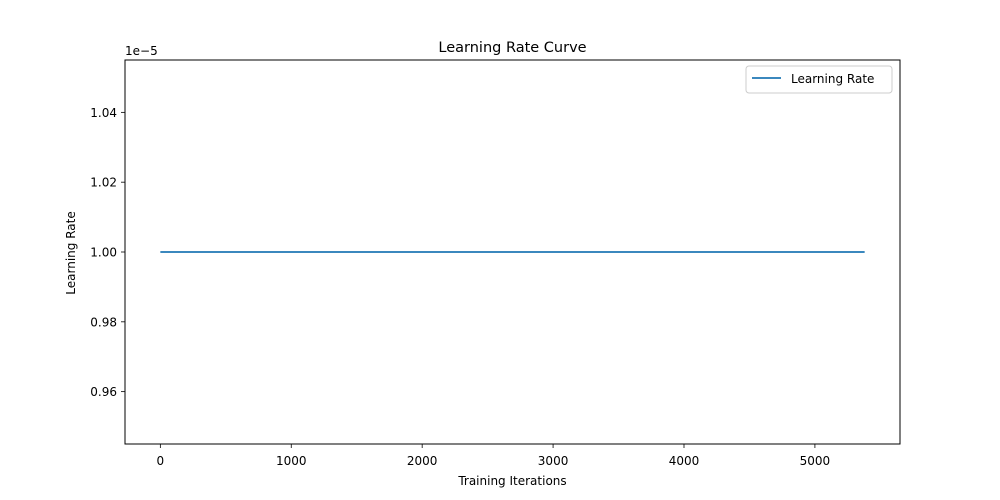  I want to click on y-axis-label: Learning Rate, so click(71, 252).